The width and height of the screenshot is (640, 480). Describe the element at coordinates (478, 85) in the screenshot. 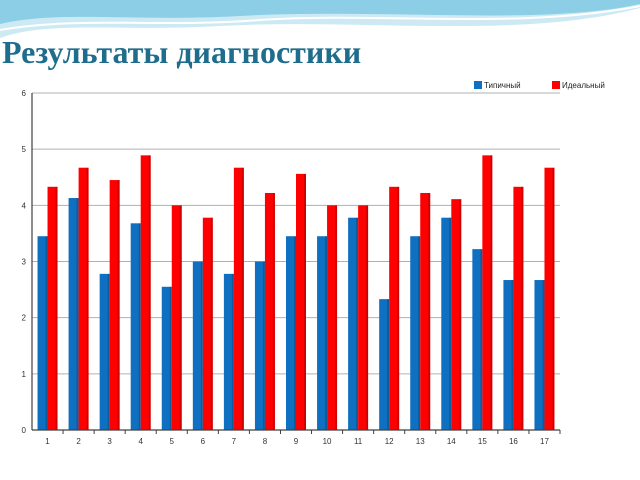

I see `legend-swatch-typical` at that location.